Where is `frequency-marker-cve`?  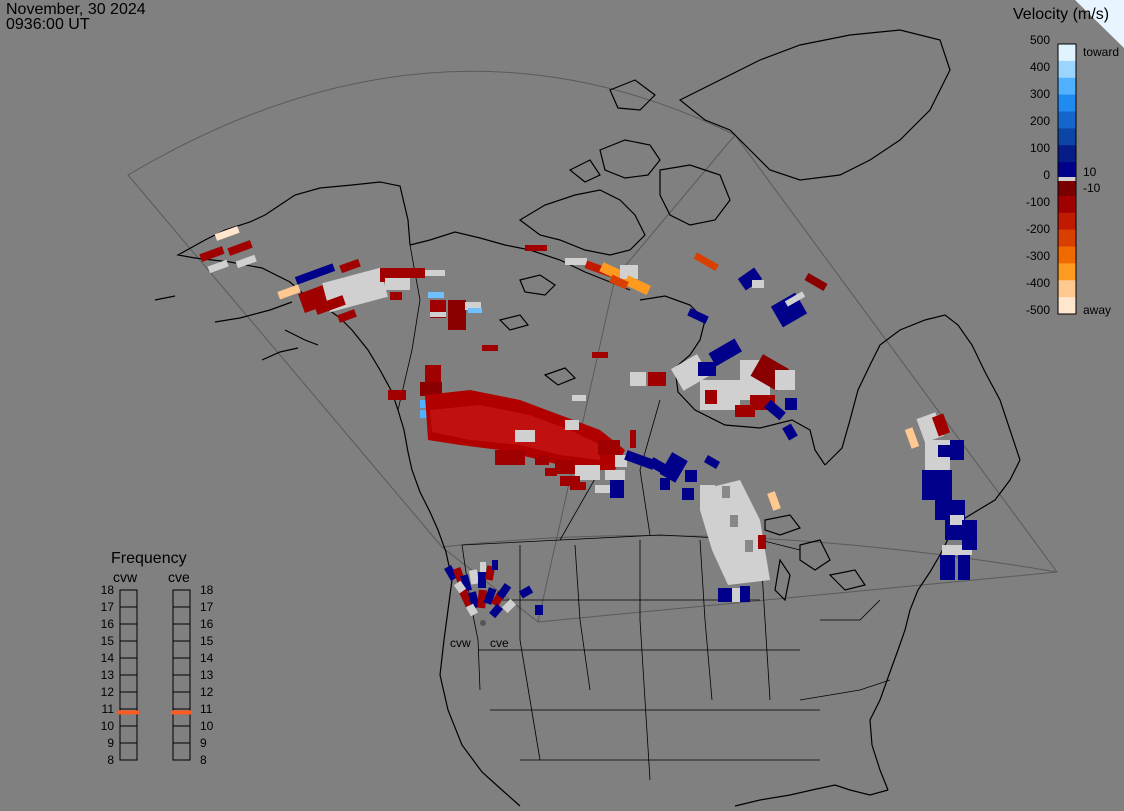
frequency-marker-cve is located at coordinates (181, 712).